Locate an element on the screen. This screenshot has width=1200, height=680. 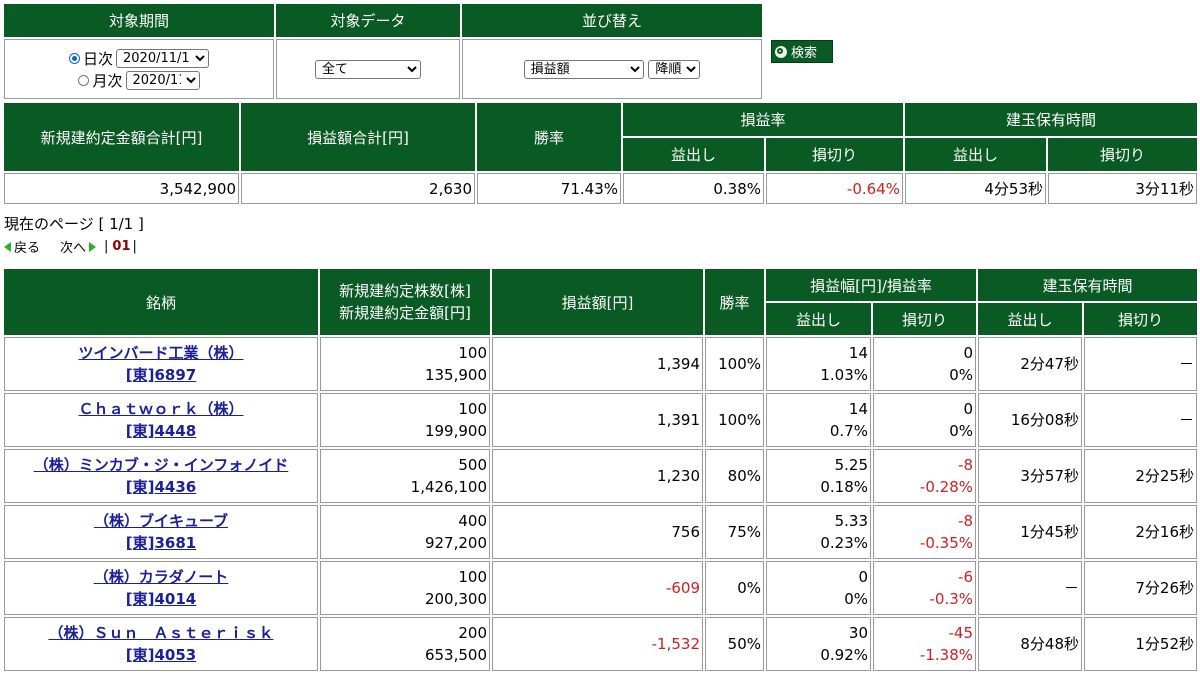
stock-win-rate: 80% is located at coordinates (744, 476).